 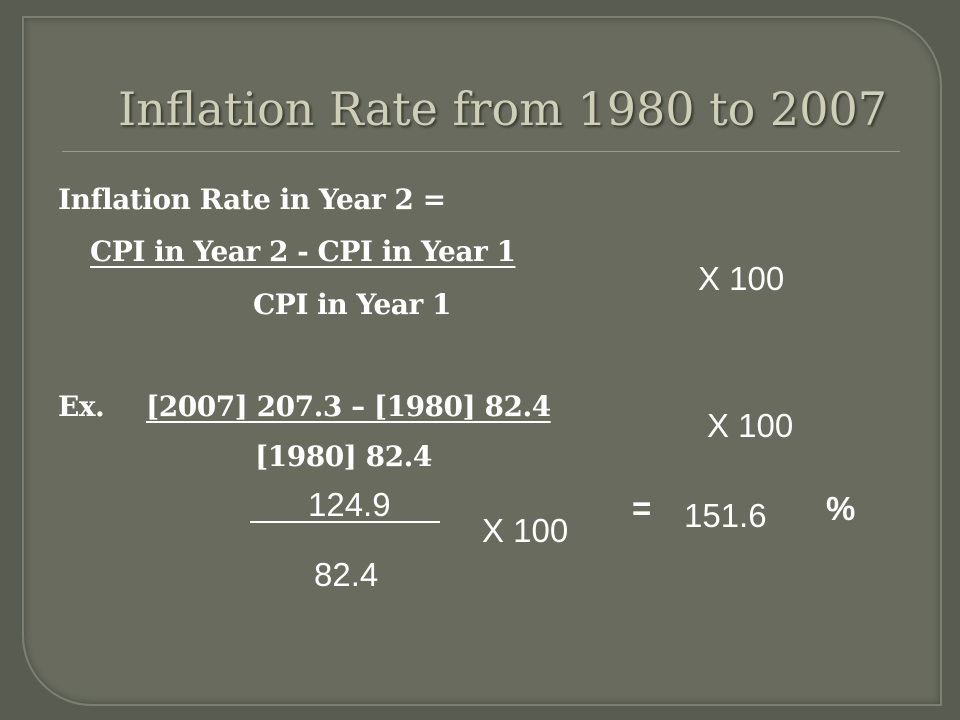 What do you see at coordinates (352, 304) in the screenshot?
I see `formula-denominator: CPI in Year 1` at bounding box center [352, 304].